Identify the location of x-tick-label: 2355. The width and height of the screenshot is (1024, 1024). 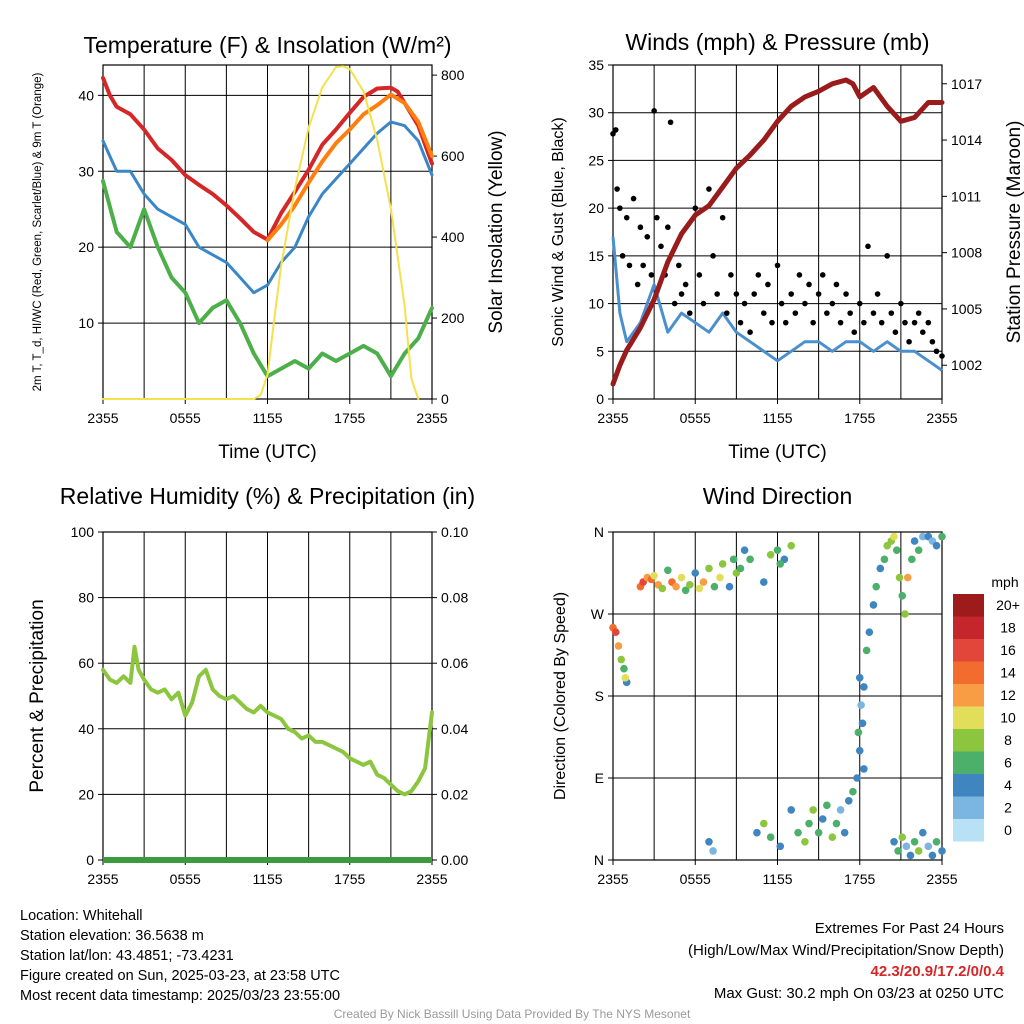
(612, 418).